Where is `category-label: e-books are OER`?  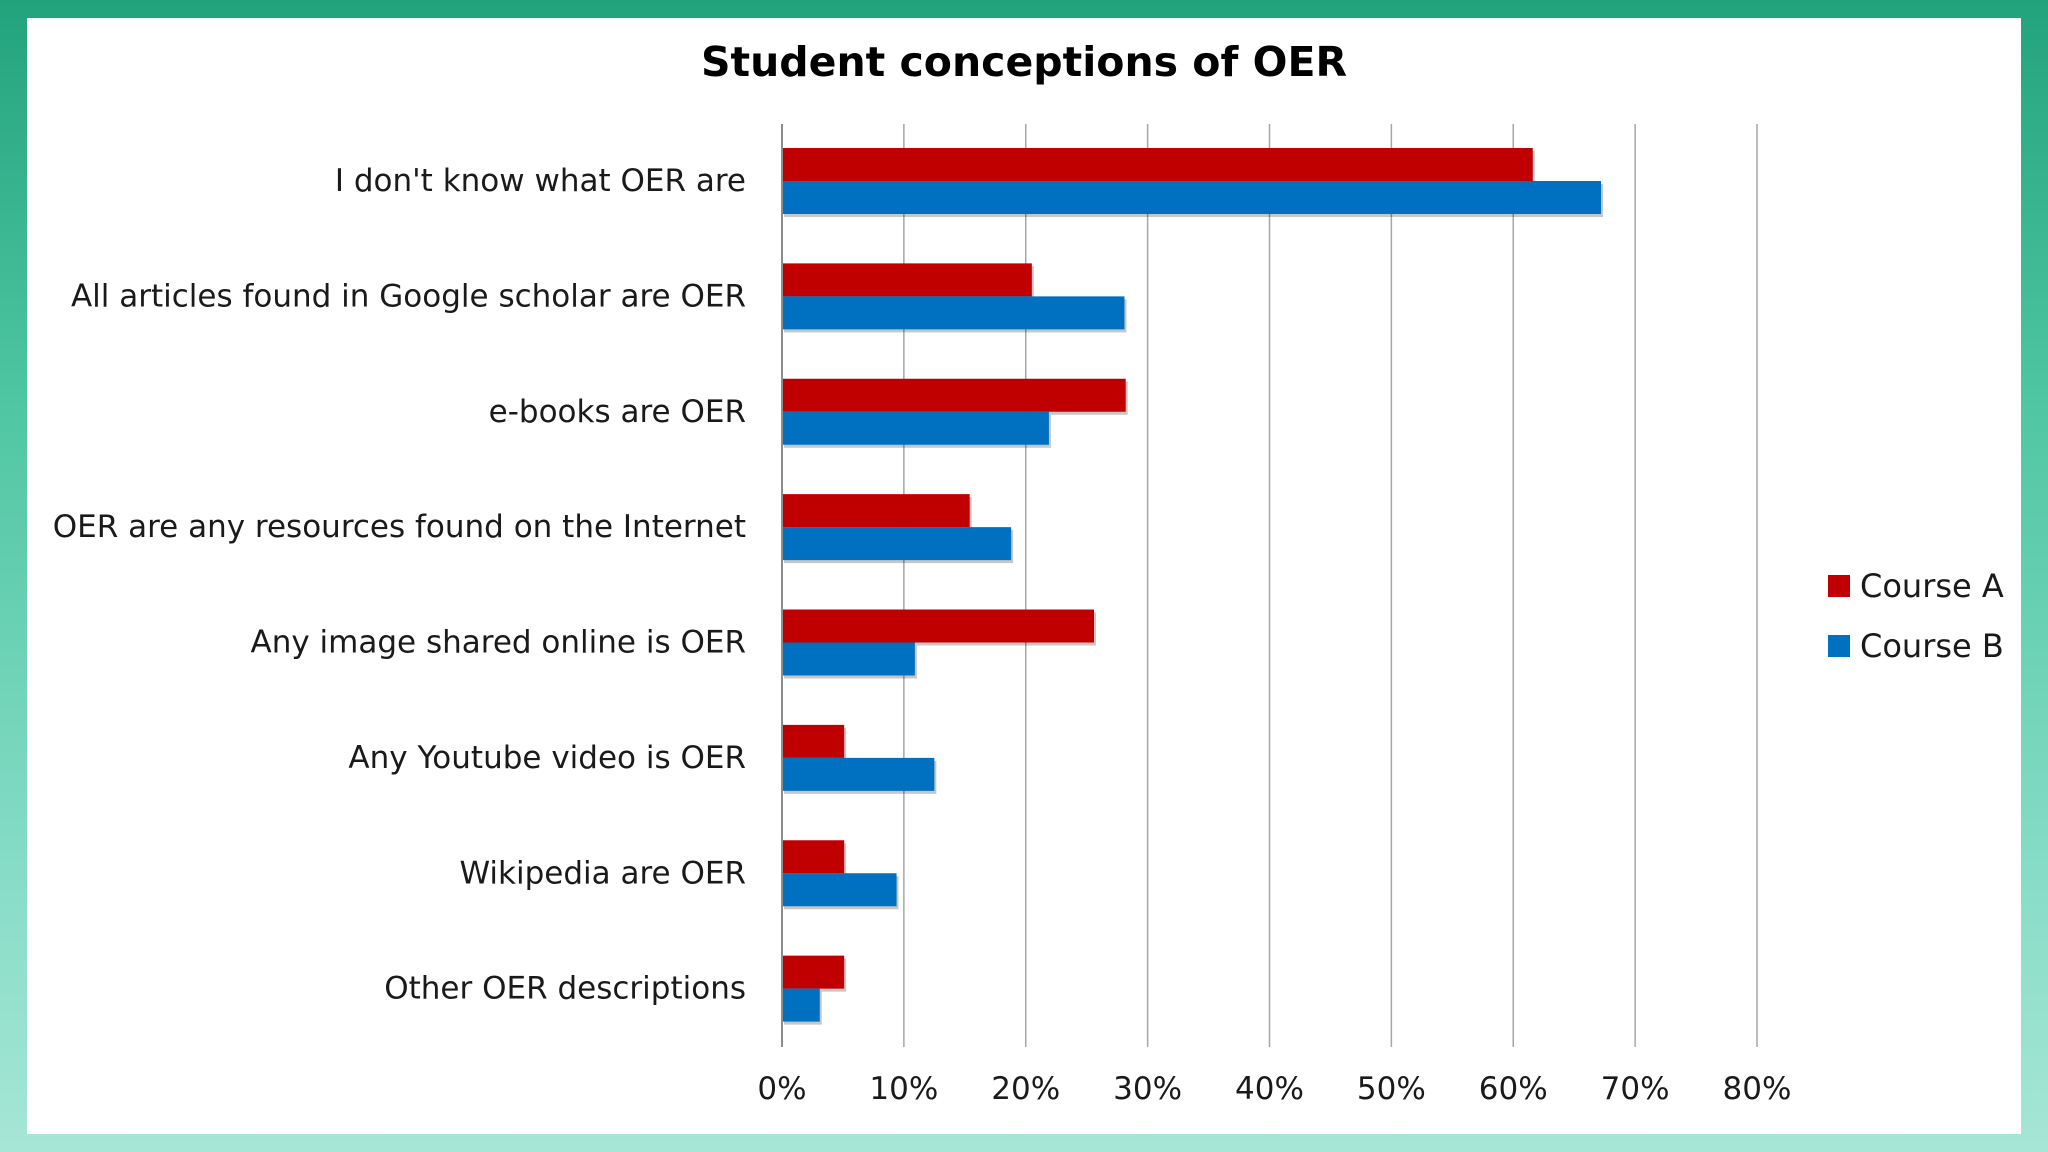 category-label: e-books are OER is located at coordinates (617, 412).